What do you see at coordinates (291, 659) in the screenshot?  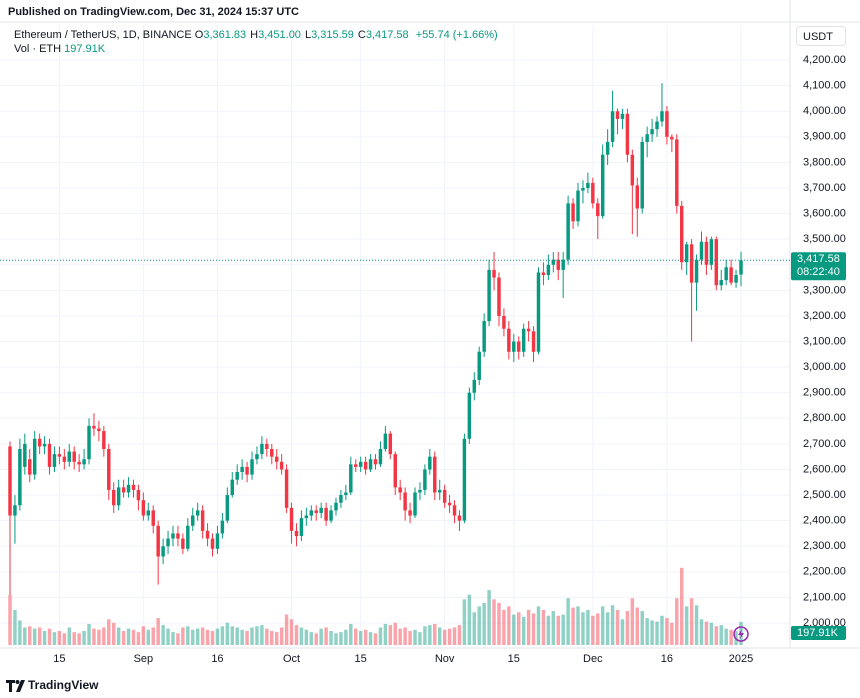 I see `x-tick-label: Oct` at bounding box center [291, 659].